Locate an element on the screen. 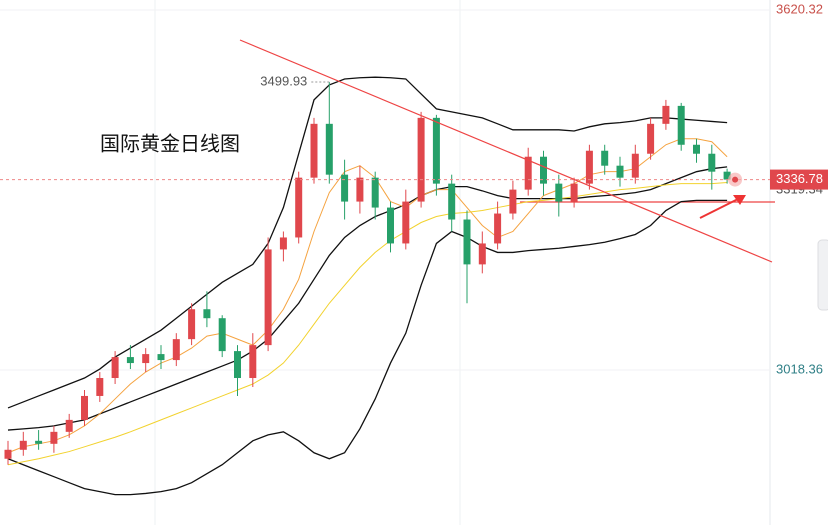 Image resolution: width=828 pixels, height=525 pixels. last-price-box is located at coordinates (799, 179).